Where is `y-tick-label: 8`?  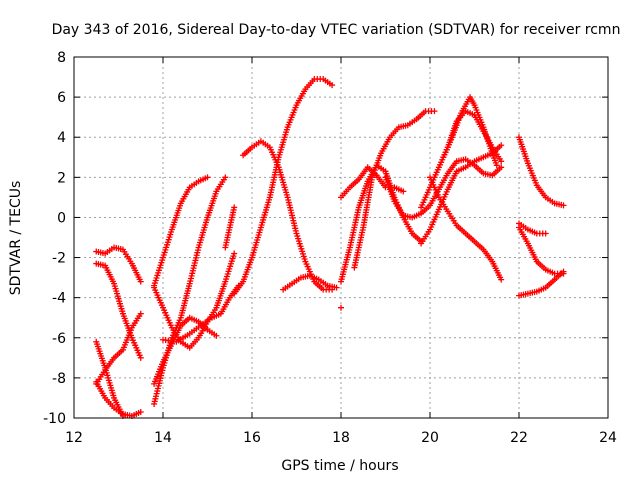
y-tick-label: 8 is located at coordinates (61, 58).